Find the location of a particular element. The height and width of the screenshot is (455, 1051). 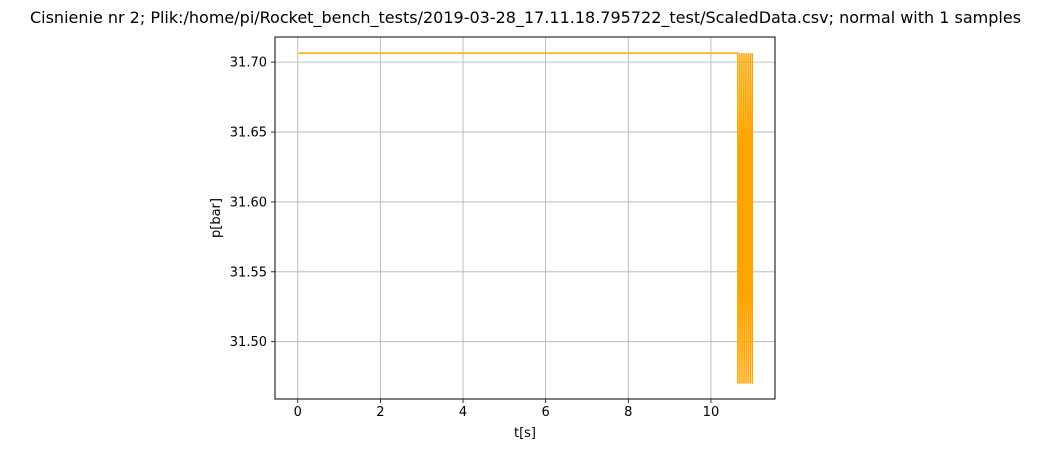

x-tick-label: 8 is located at coordinates (628, 412).